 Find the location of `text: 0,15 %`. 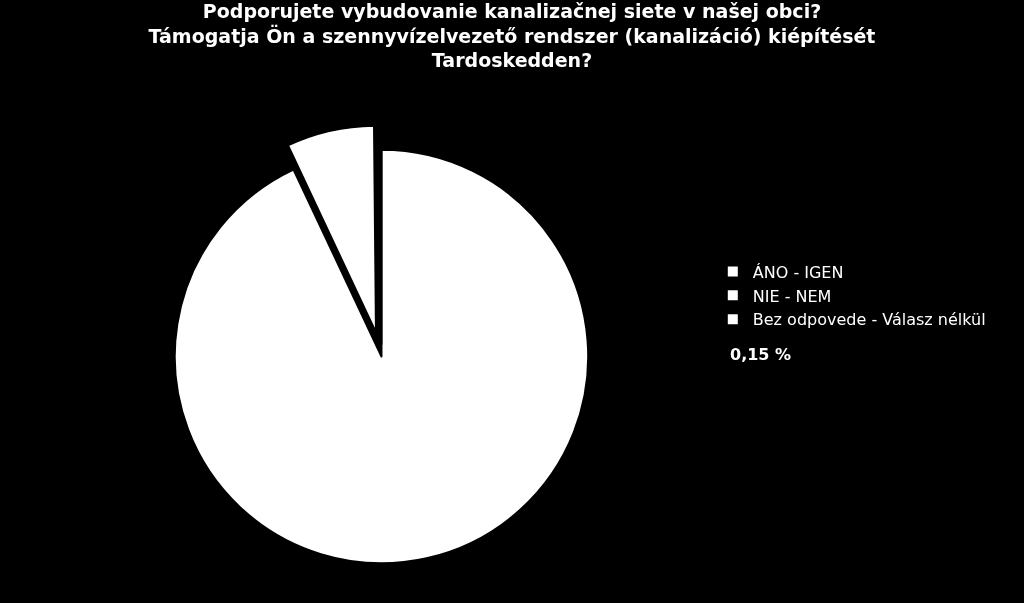

text: 0,15 % is located at coordinates (761, 354).